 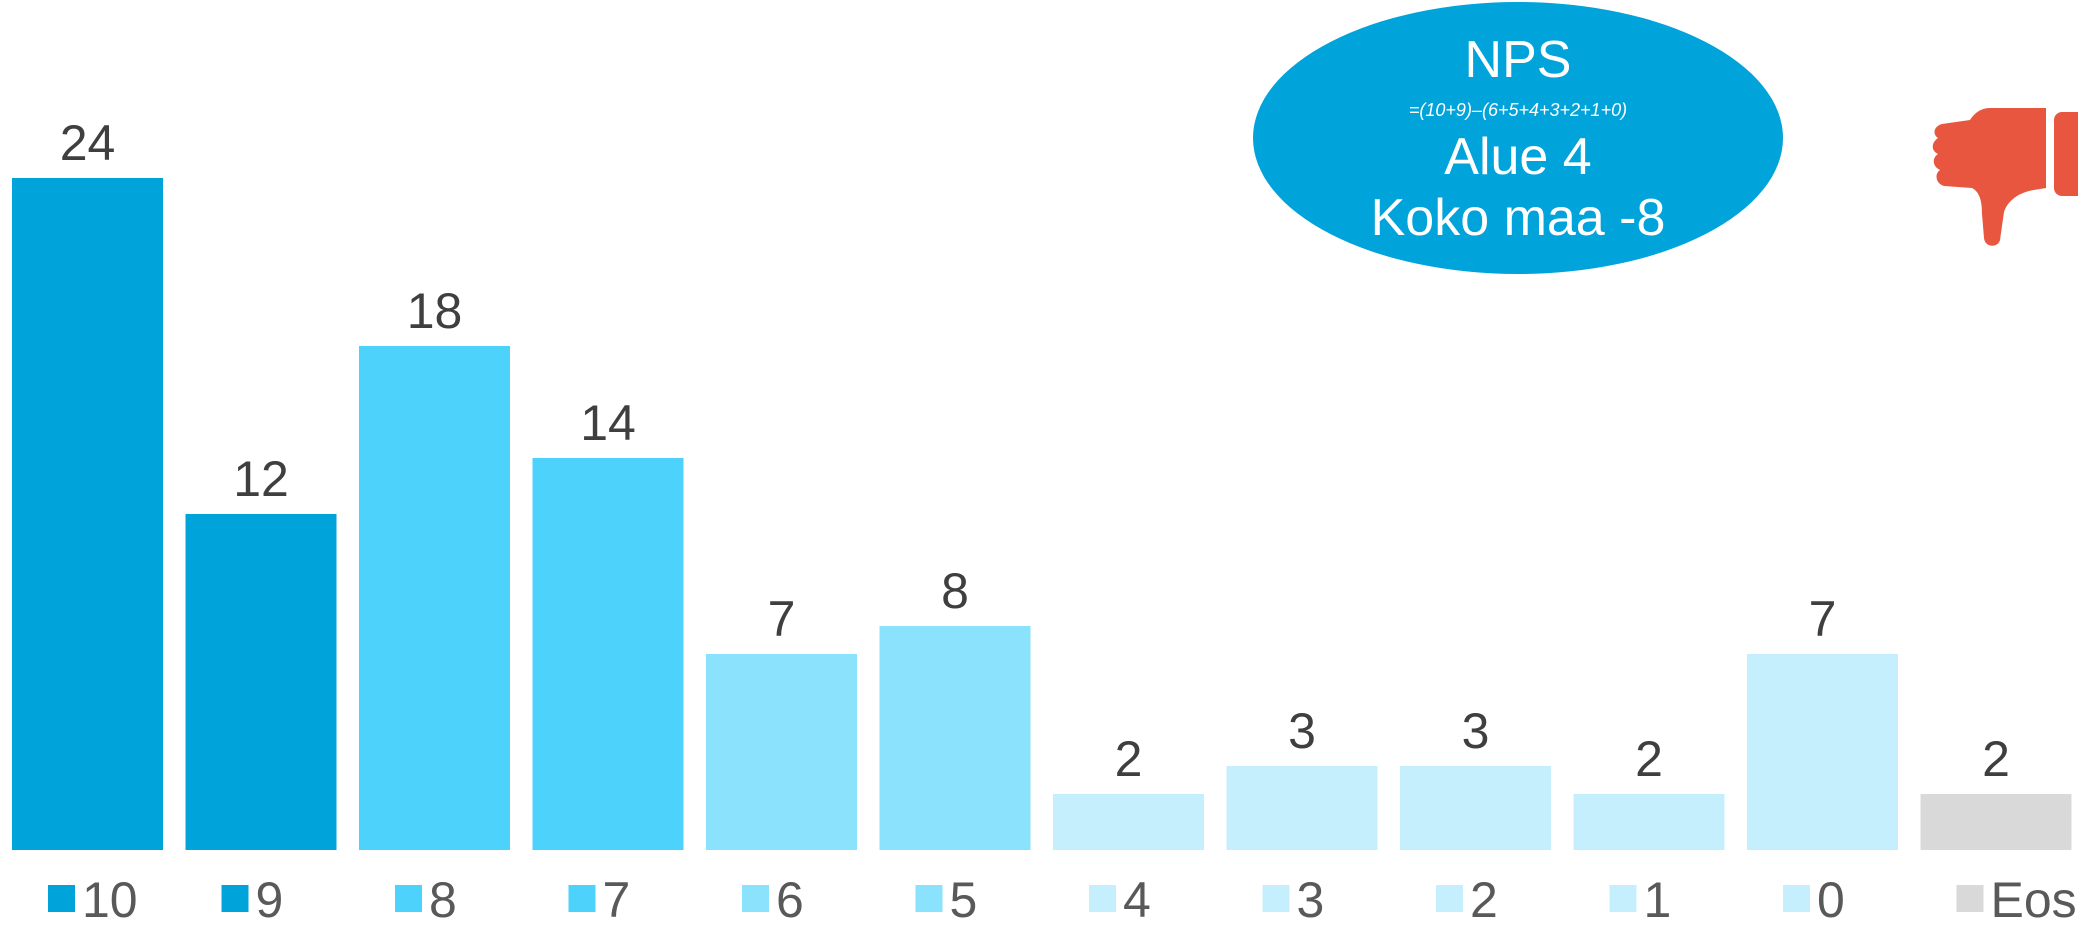 I want to click on bar-Eos, so click(x=1996, y=822).